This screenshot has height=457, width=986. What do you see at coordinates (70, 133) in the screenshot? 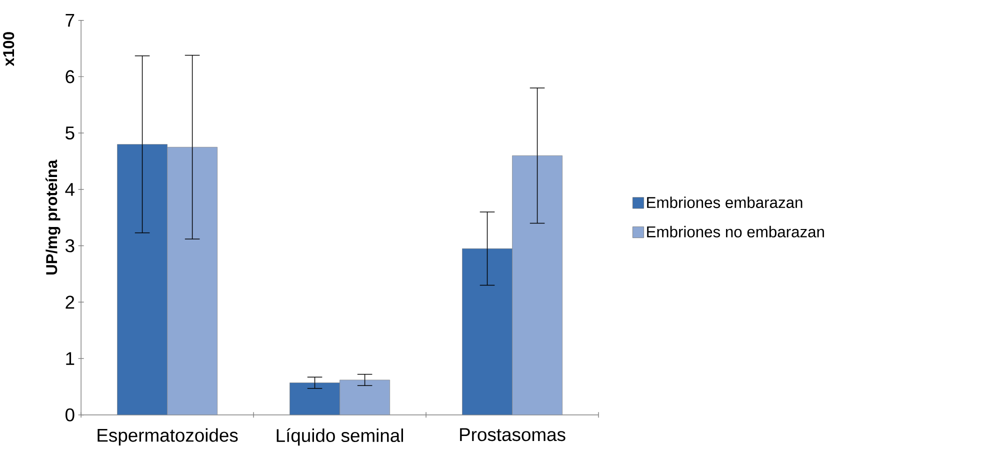
I see `y-tick-label: 5` at bounding box center [70, 133].